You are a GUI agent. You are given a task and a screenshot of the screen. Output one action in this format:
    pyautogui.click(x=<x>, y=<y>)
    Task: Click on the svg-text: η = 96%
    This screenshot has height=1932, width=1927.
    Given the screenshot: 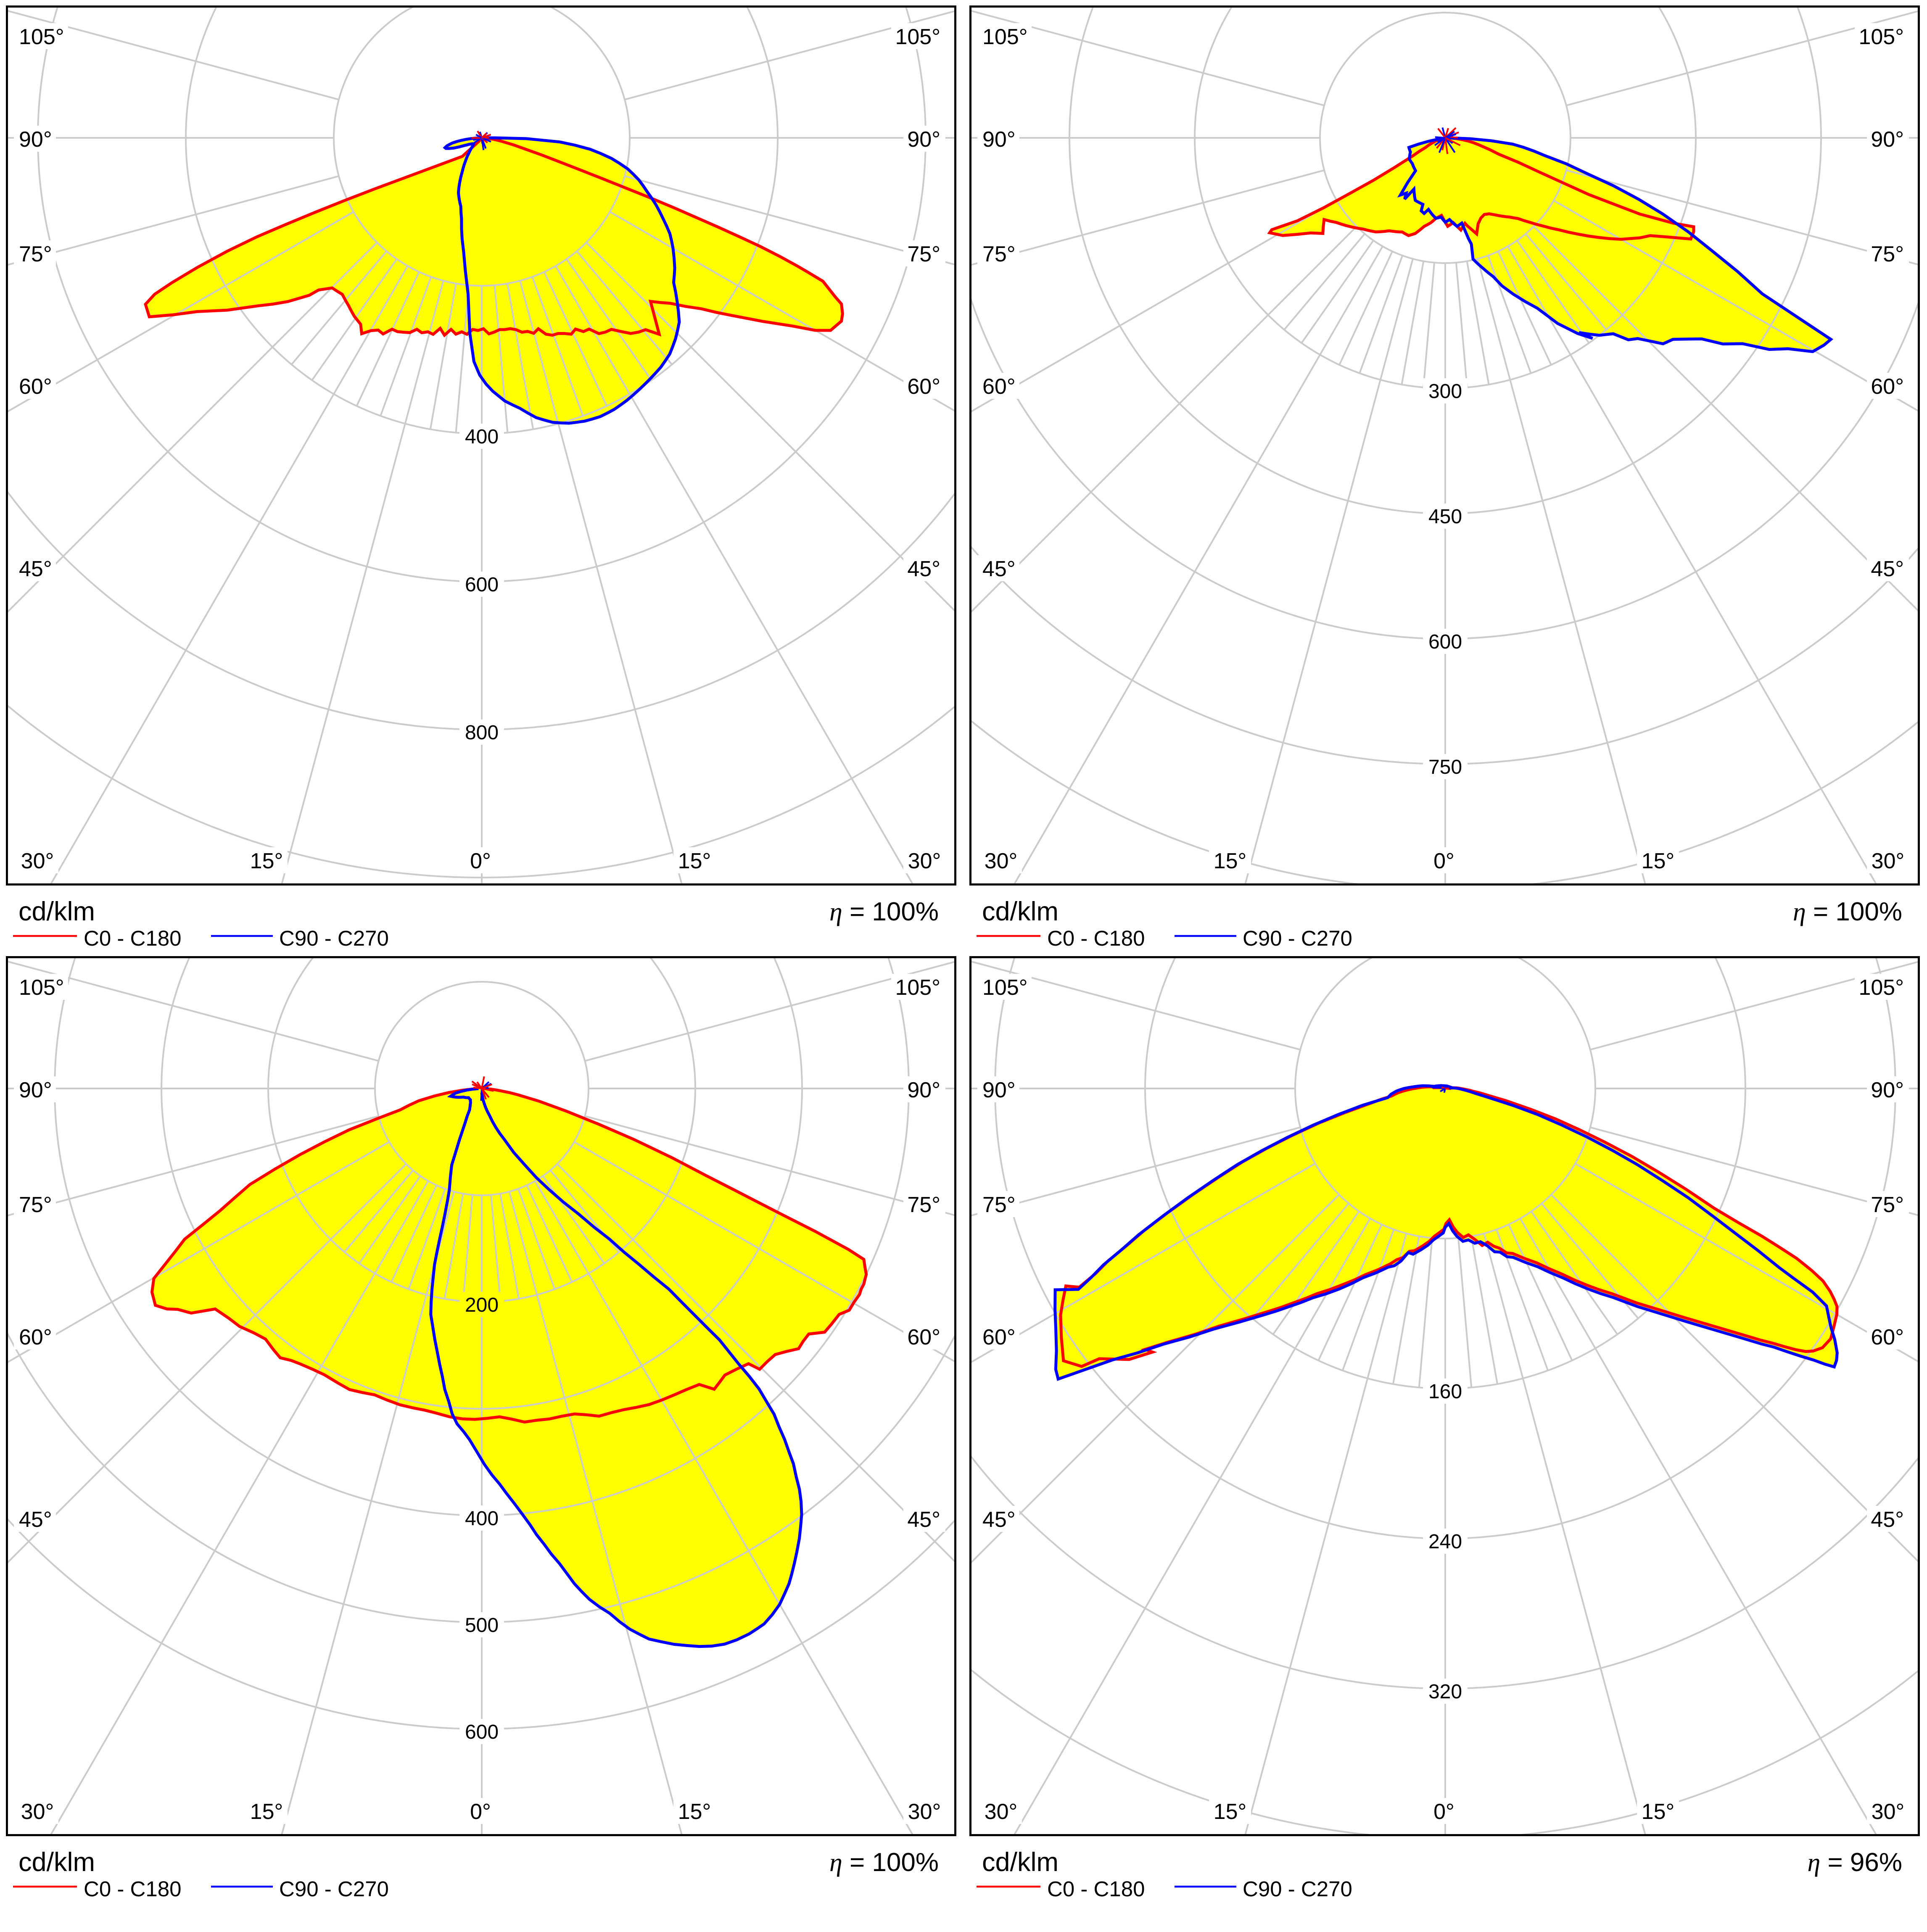 What is the action you would take?
    pyautogui.click(x=1855, y=1862)
    